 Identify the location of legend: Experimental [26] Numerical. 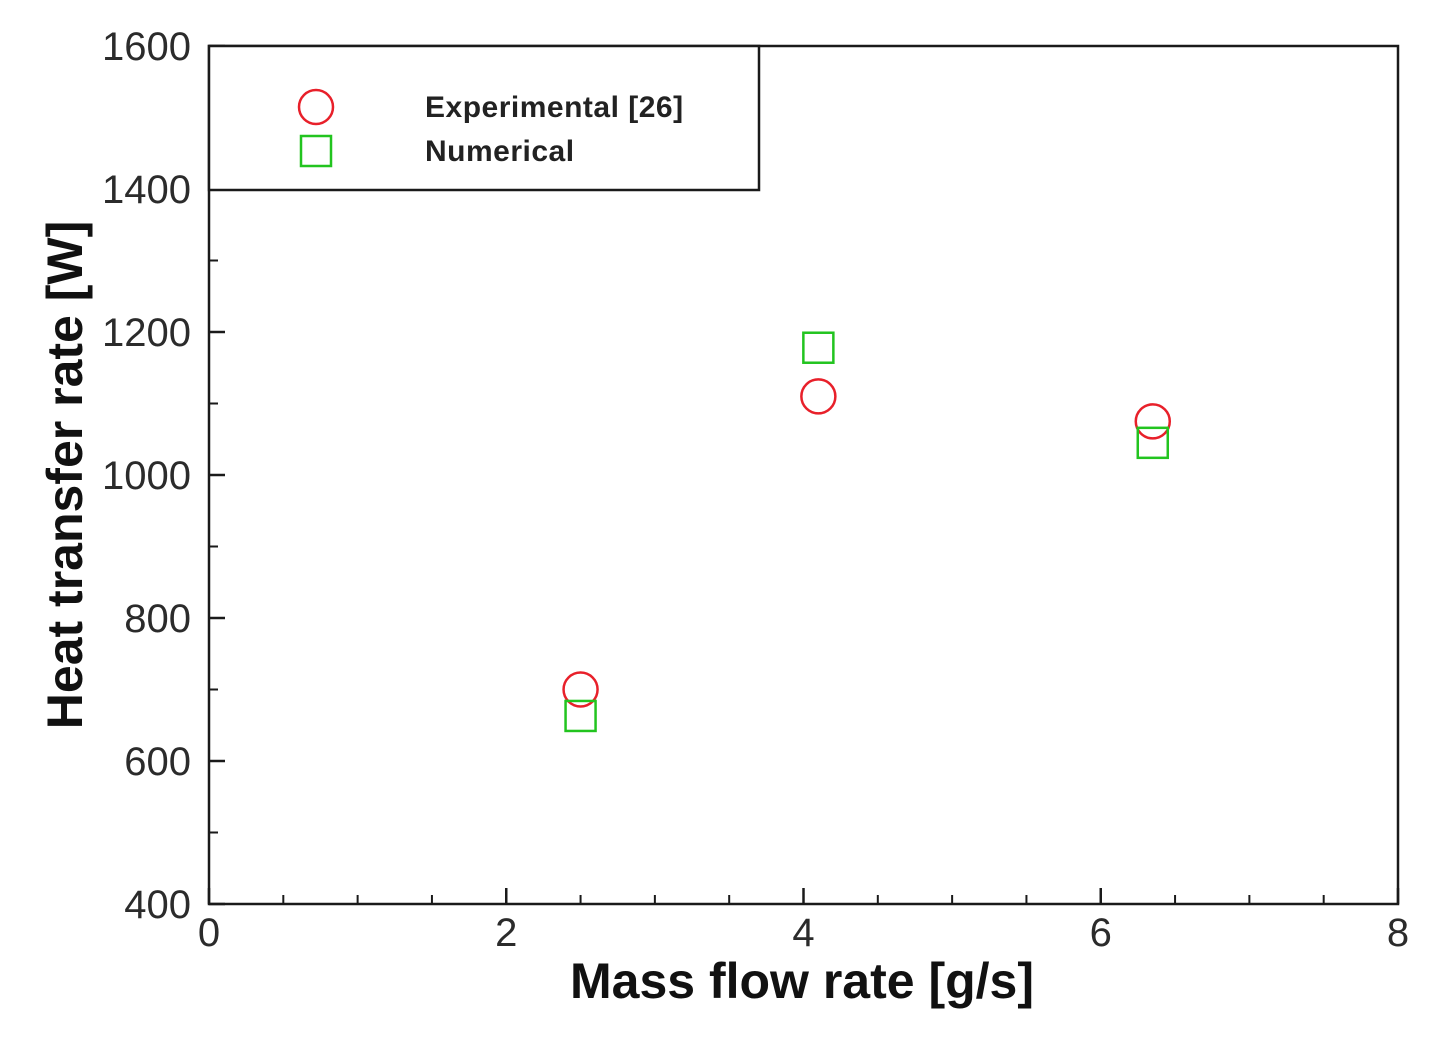
(484, 118).